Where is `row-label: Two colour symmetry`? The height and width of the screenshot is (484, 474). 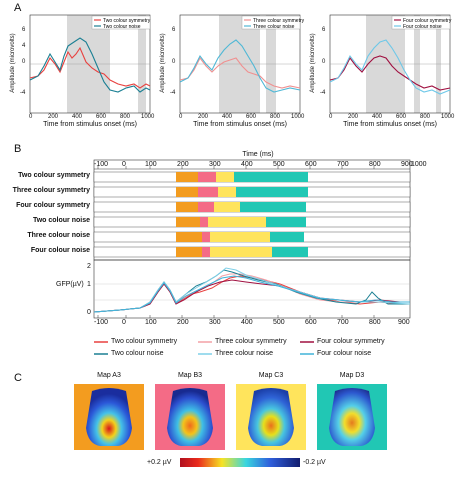 row-label: Two colour symmetry is located at coordinates (54, 175).